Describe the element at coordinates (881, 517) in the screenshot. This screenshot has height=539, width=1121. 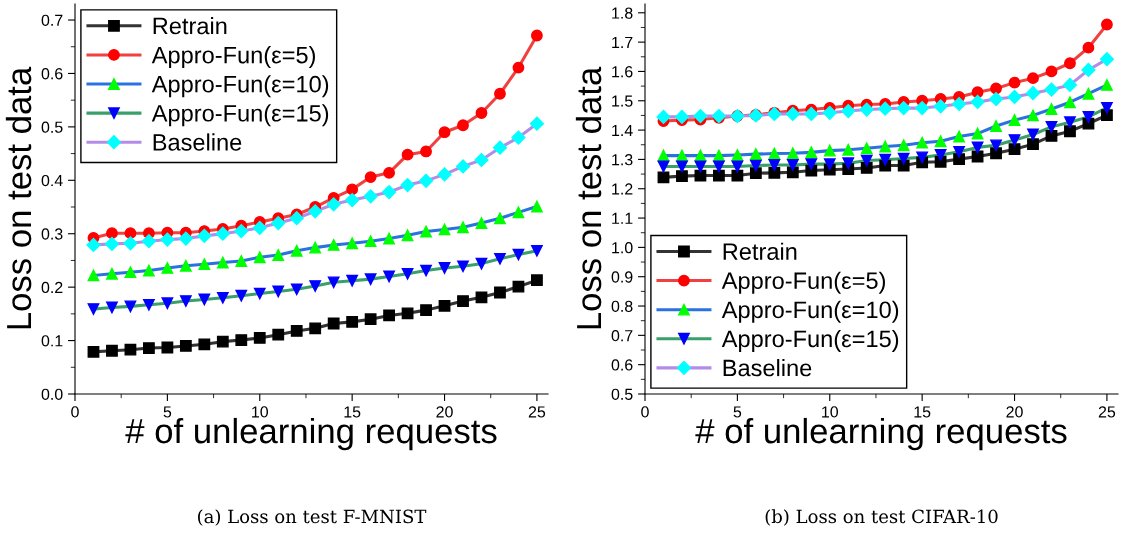
I see `text: (b) Loss on test CIFAR-10` at that location.